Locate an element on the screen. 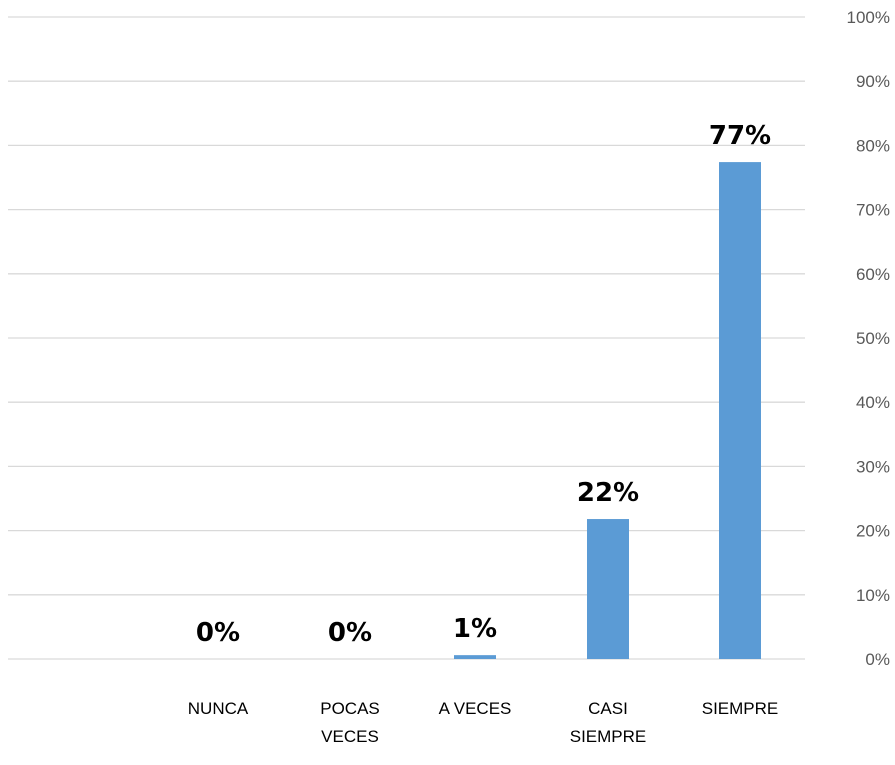  x-category-label: CASI is located at coordinates (608, 708).